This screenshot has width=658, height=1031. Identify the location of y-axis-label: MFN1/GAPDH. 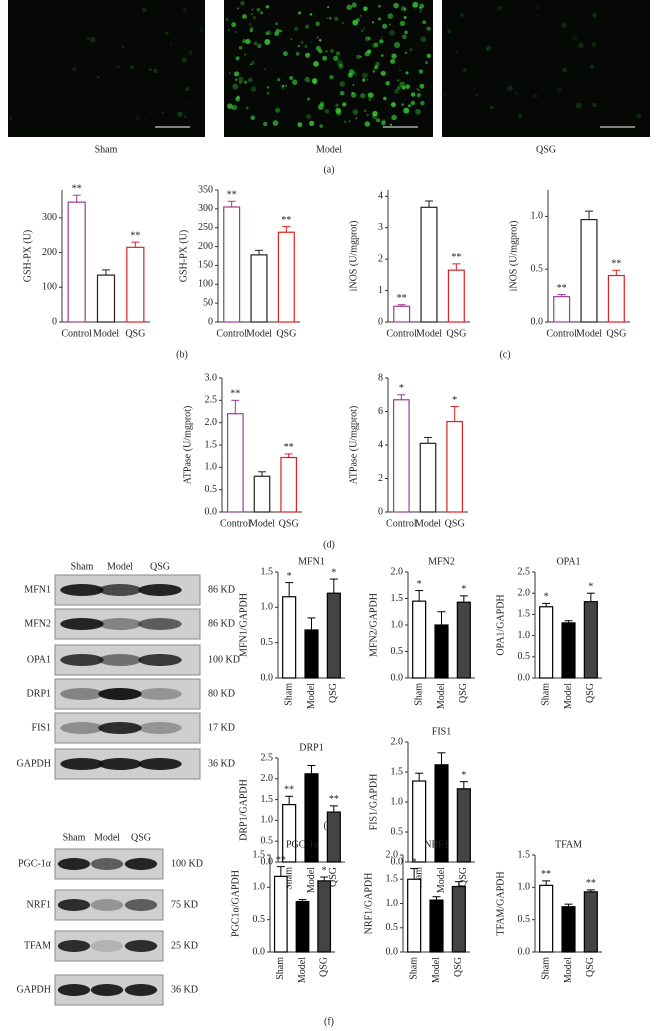
(243, 625).